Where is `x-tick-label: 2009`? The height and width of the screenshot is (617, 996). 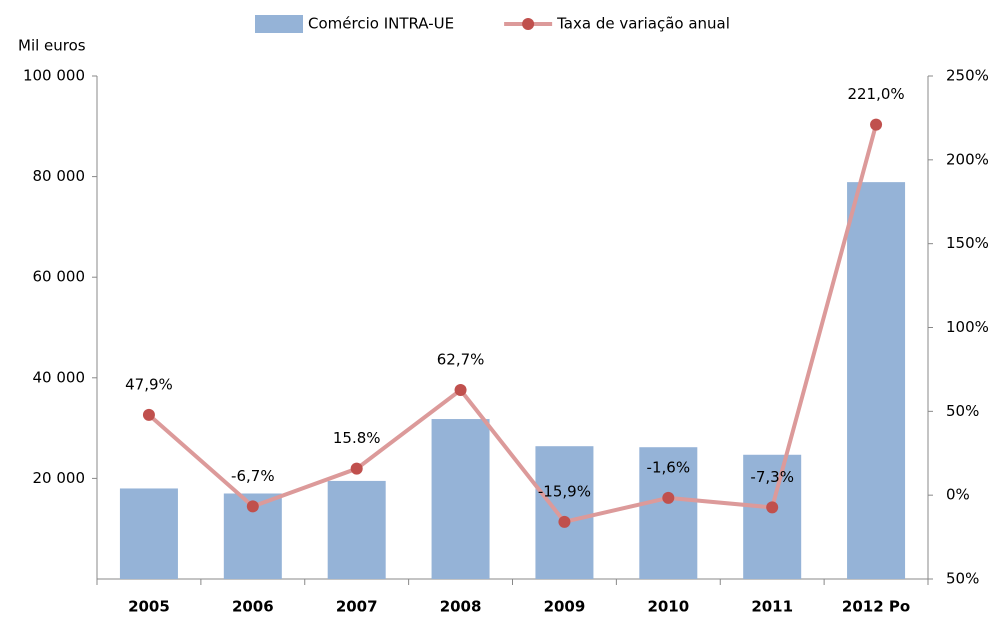 x-tick-label: 2009 is located at coordinates (565, 607).